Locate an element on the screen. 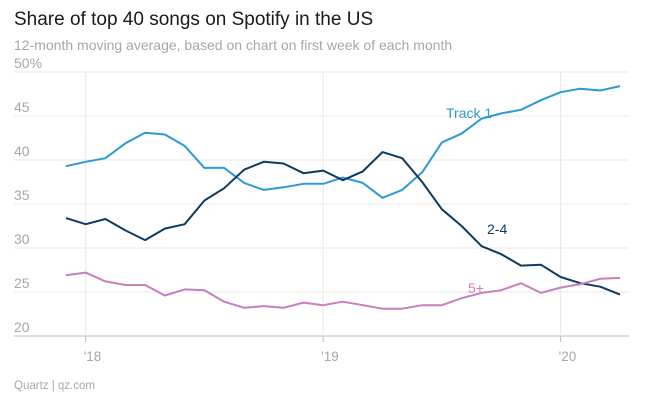 The width and height of the screenshot is (645, 410). series-labels: Track 1 2-4 5+ is located at coordinates (476, 200).